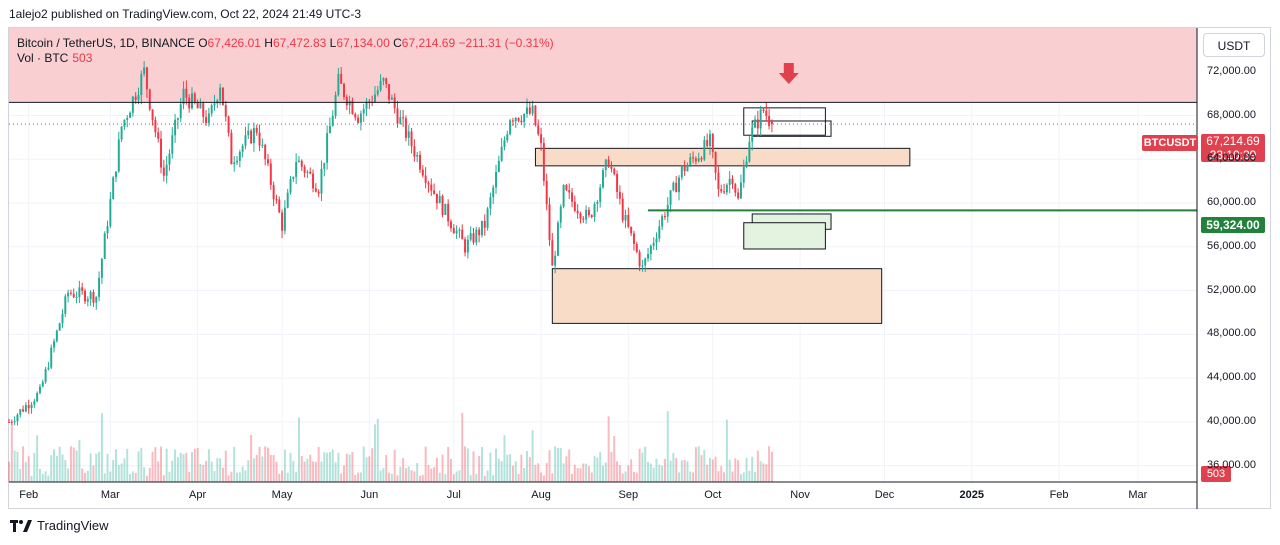  What do you see at coordinates (82, 58) in the screenshot?
I see `volume-value: 503` at bounding box center [82, 58].